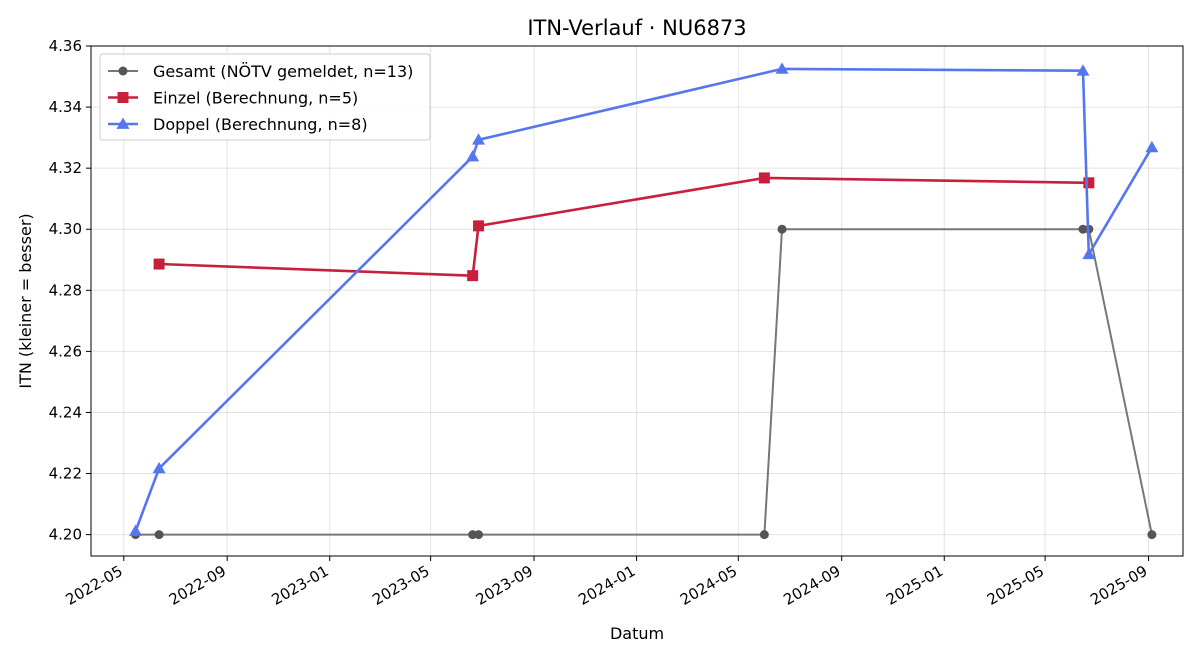  What do you see at coordinates (65, 46) in the screenshot?
I see `y-tick-label: 4.36` at bounding box center [65, 46].